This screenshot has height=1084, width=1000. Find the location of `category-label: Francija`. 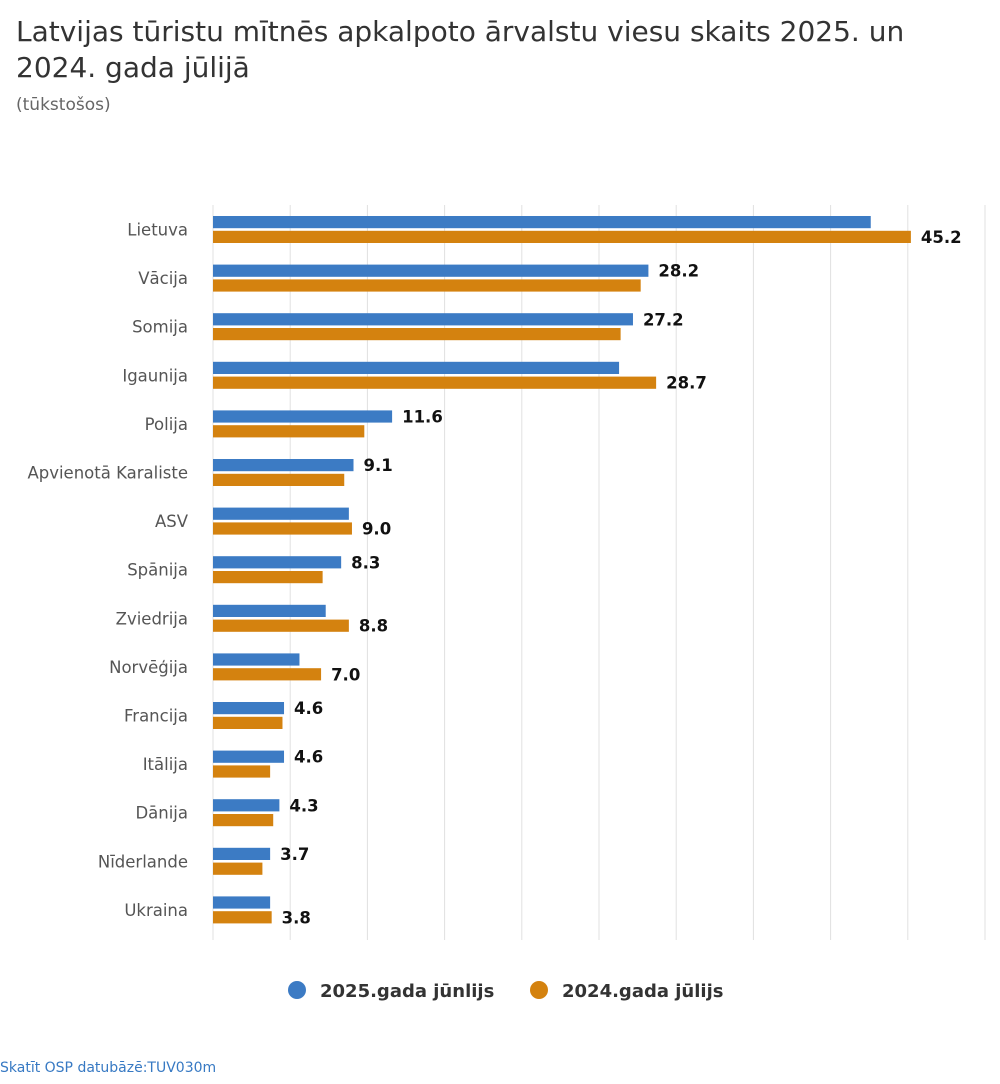

category-label: Francija is located at coordinates (156, 716).